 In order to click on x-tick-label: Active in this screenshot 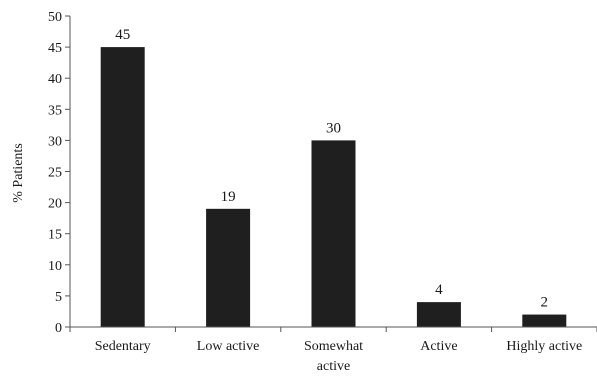, I will do `click(438, 346)`.